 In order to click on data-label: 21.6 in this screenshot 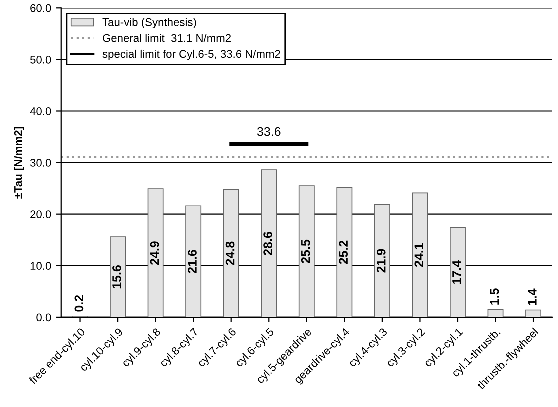, I will do `click(192, 262)`.